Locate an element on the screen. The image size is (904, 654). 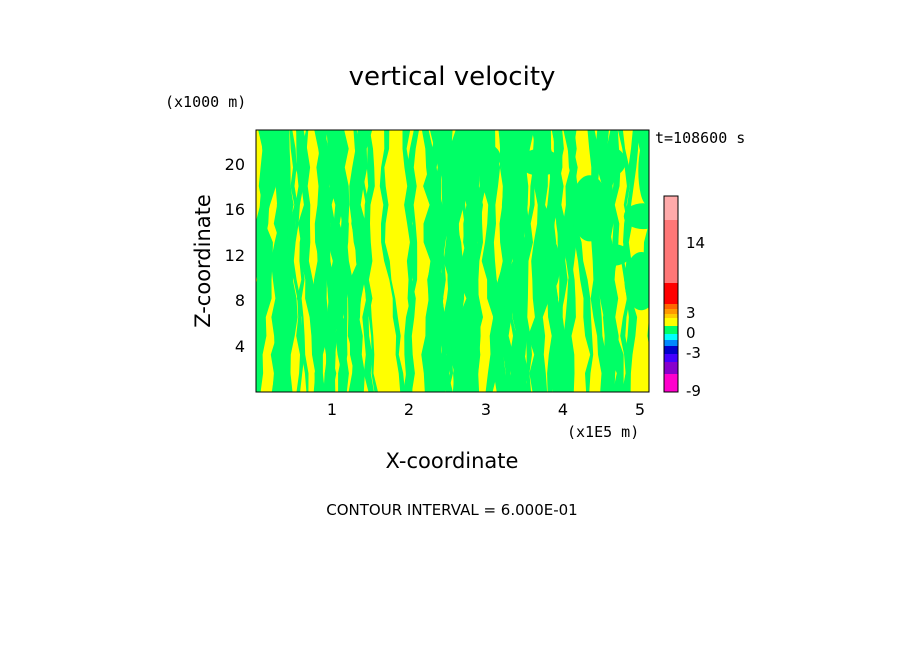
colorbar-tick-label: 14 is located at coordinates (695, 243).